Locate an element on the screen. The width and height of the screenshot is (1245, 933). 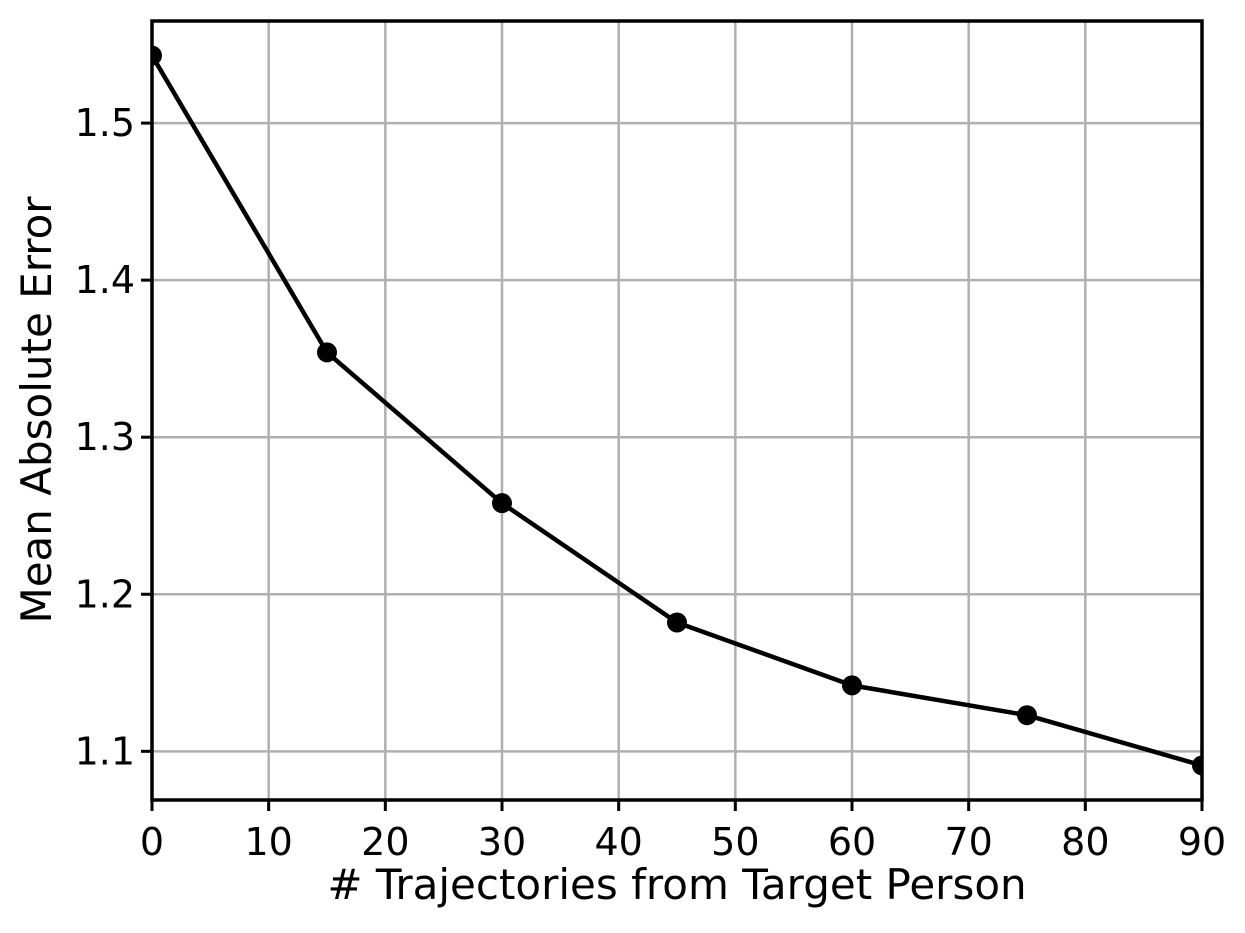
x-tick-label: 70 is located at coordinates (968, 842).